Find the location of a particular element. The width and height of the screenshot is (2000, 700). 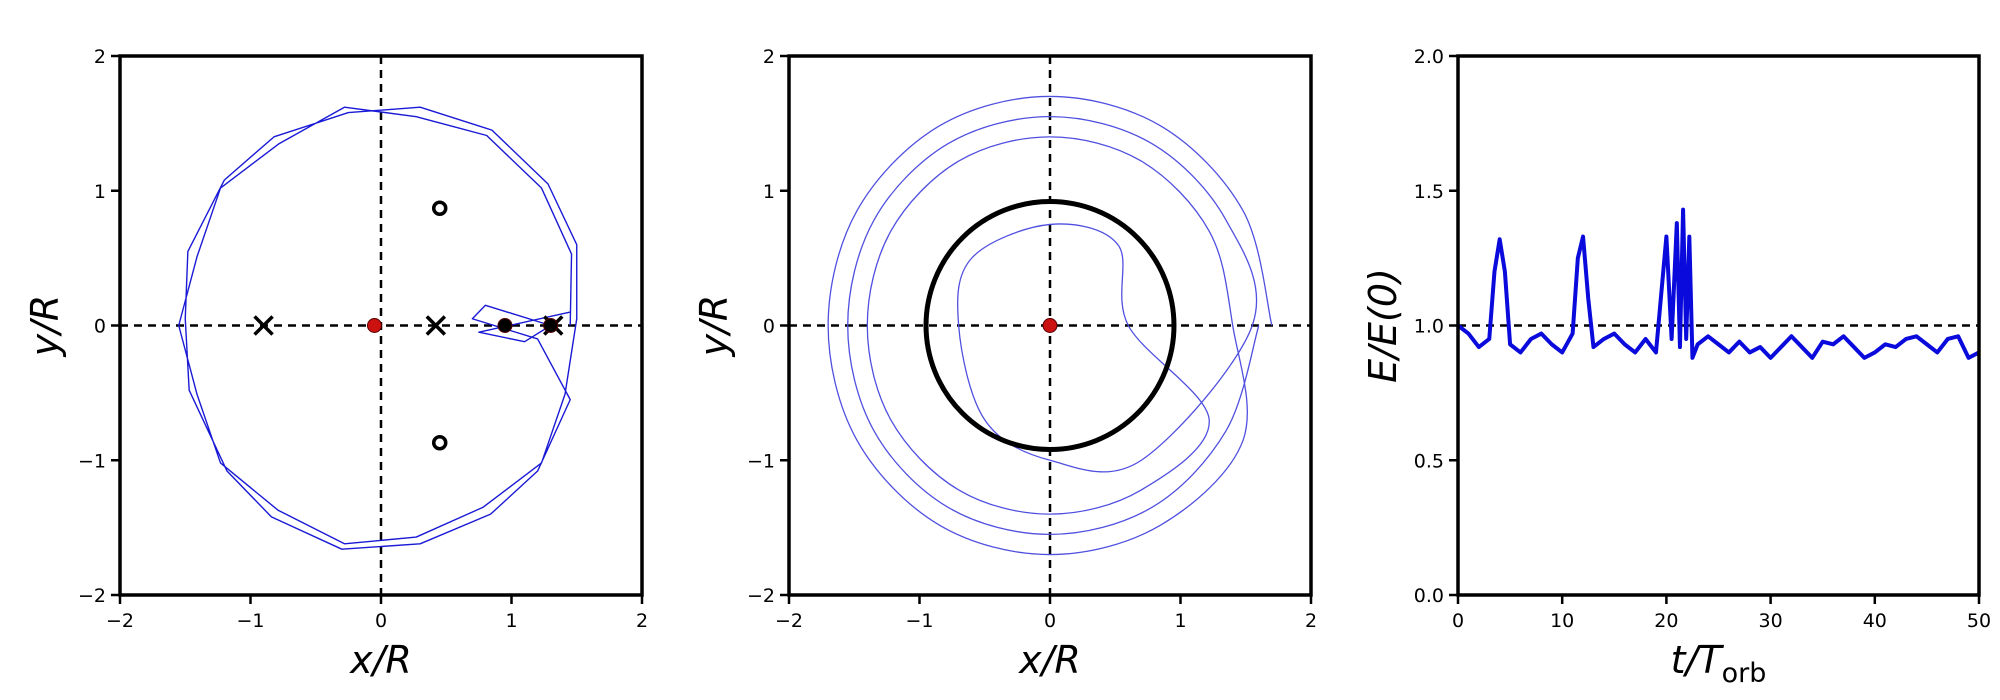

y-tick-label: 0.5 is located at coordinates (1429, 461).